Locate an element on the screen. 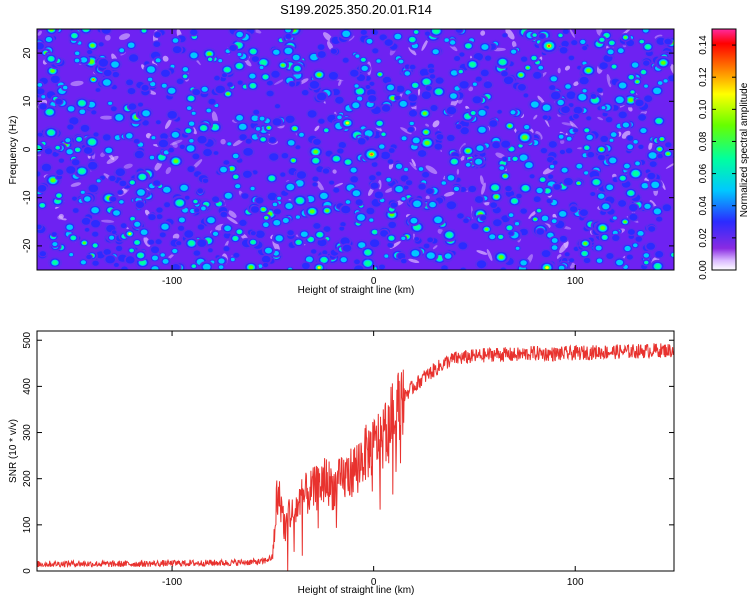 The height and width of the screenshot is (605, 750). snr-y-label: SNR (10 * v/v) is located at coordinates (13, 451).